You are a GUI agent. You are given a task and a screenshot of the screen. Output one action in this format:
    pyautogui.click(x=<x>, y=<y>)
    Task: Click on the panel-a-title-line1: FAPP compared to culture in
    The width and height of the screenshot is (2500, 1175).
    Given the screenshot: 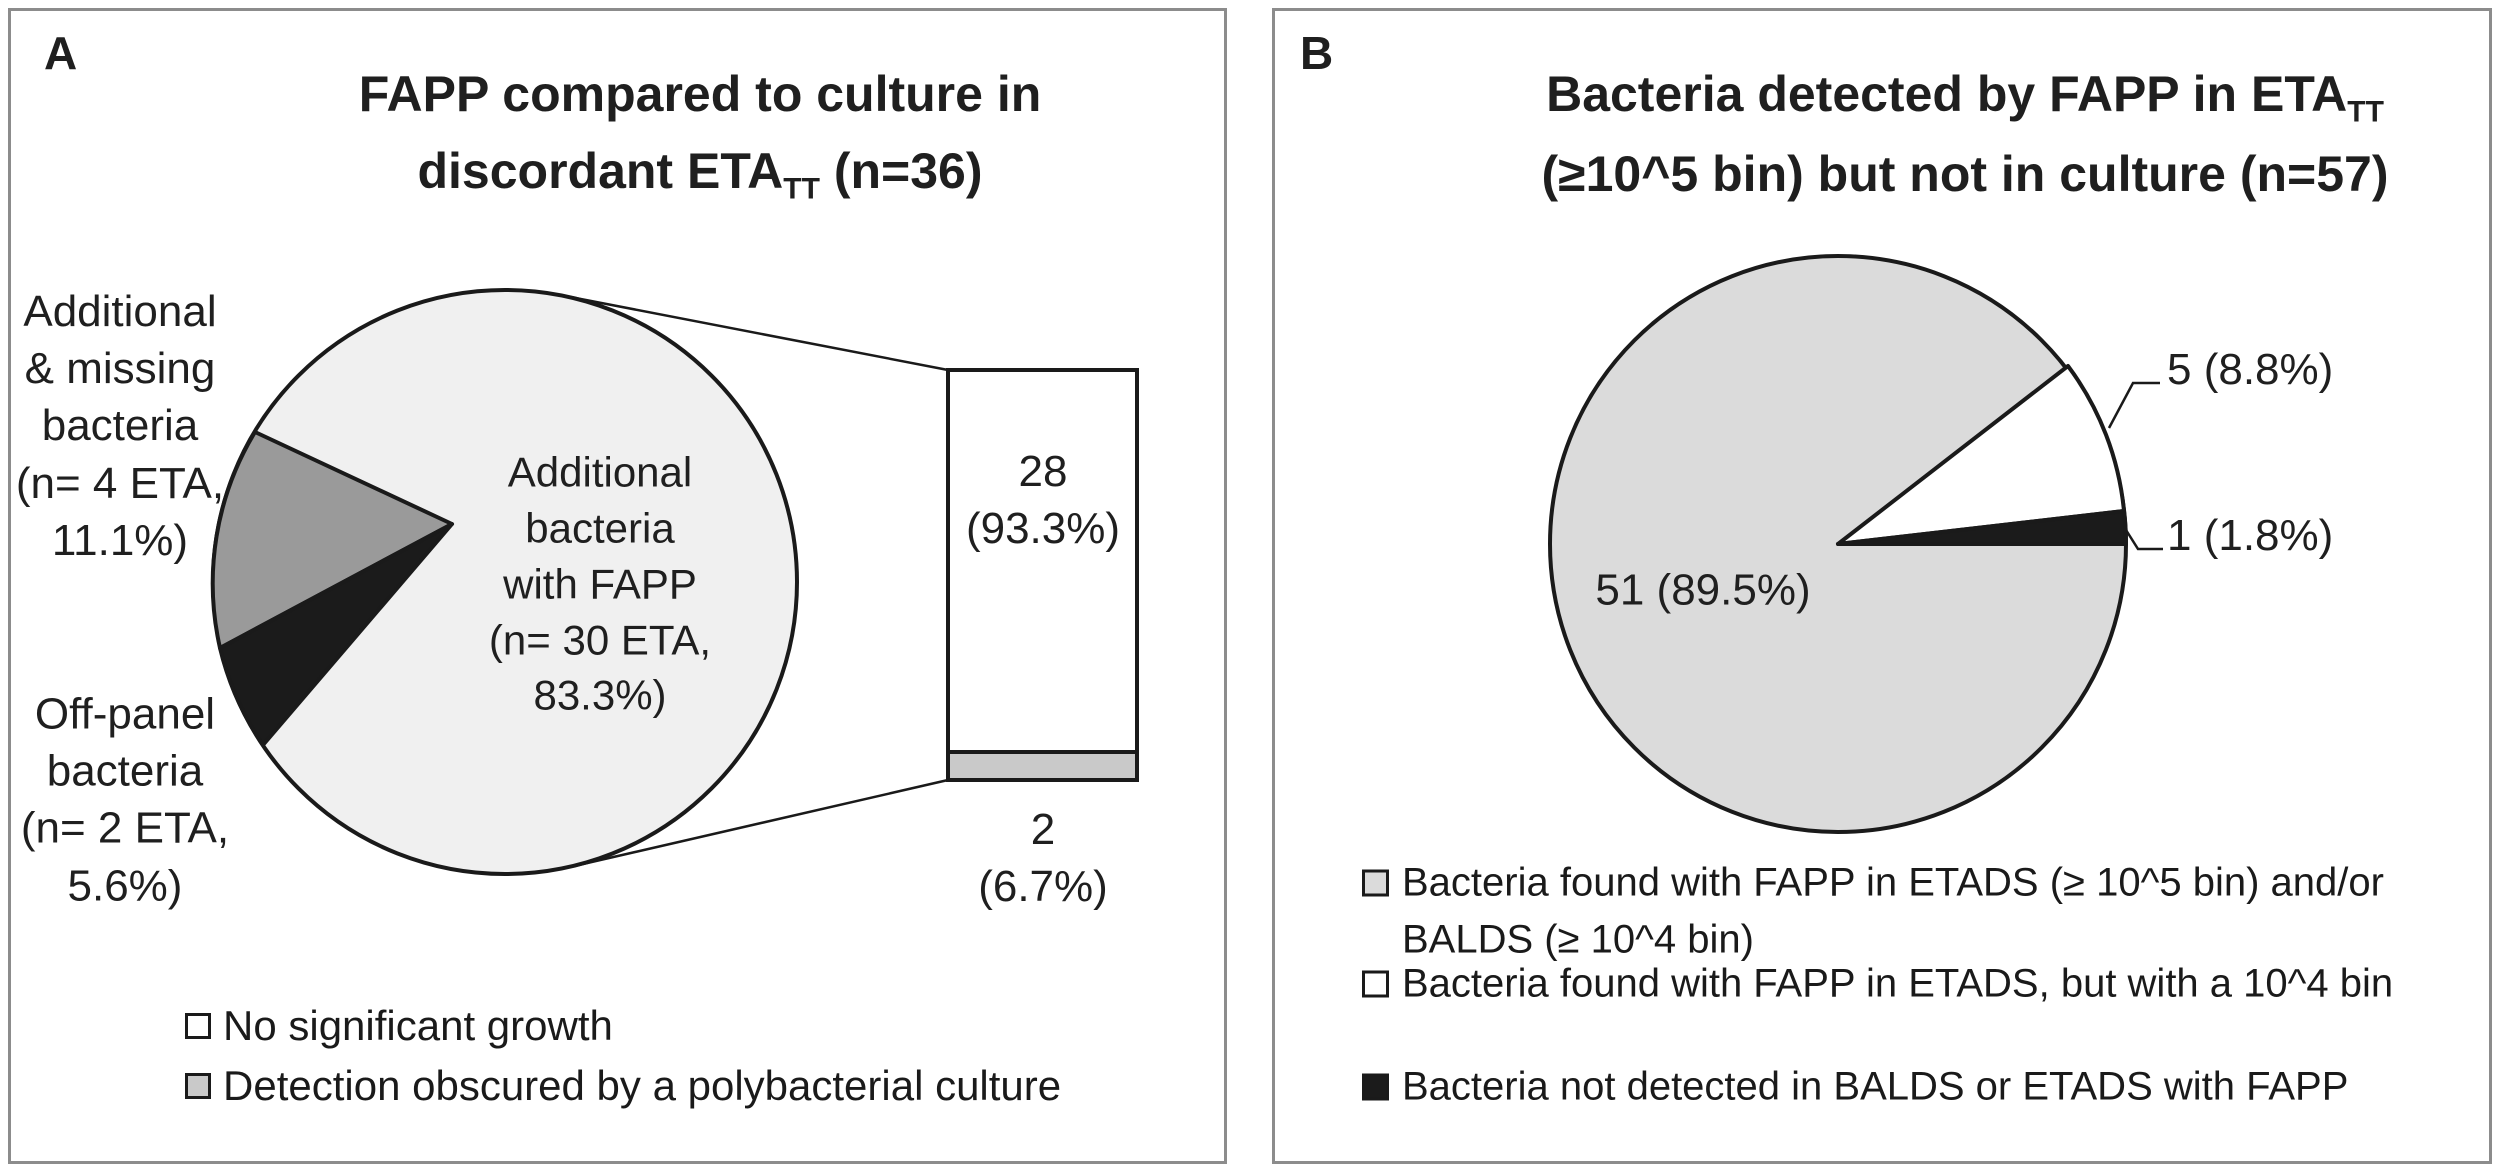 What is the action you would take?
    pyautogui.click(x=700, y=94)
    